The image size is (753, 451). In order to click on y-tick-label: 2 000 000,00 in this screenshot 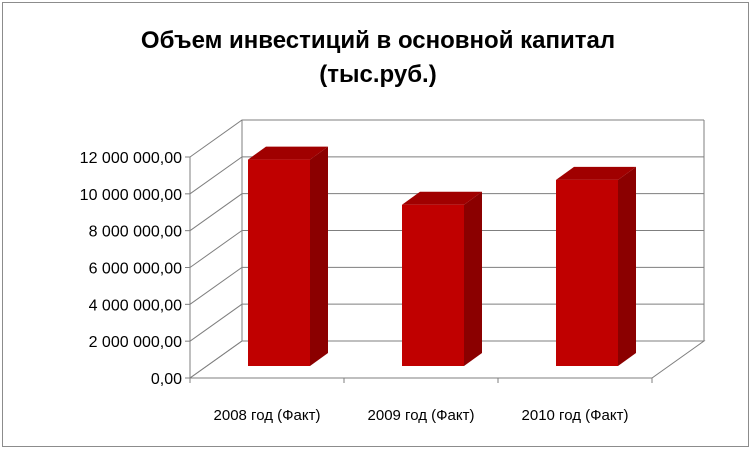, I will do `click(136, 342)`.